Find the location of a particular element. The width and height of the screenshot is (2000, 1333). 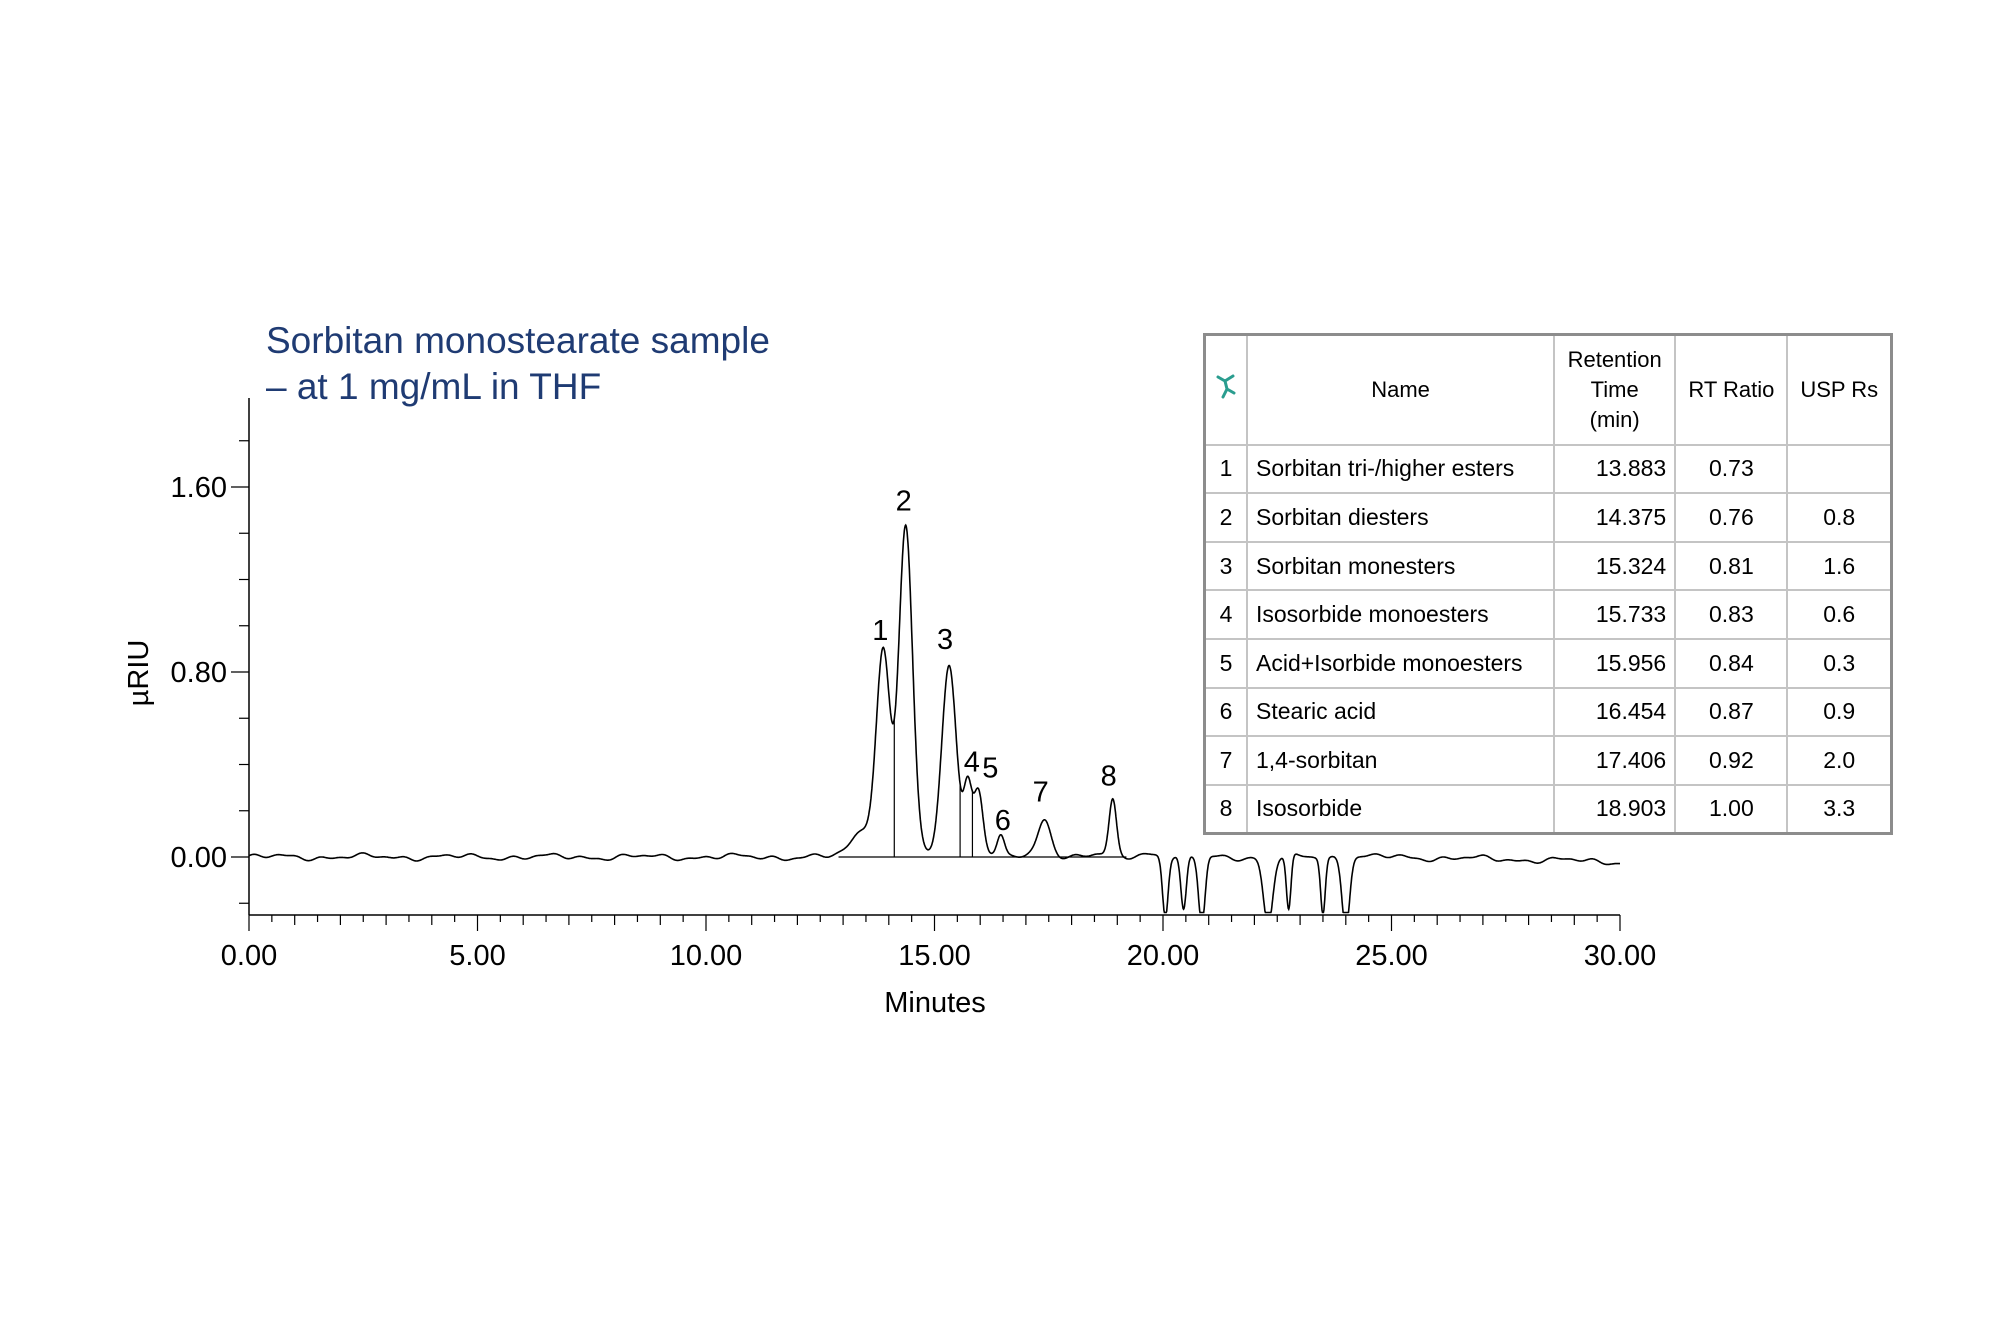

header-retention-line: Retention is located at coordinates (1614, 359).